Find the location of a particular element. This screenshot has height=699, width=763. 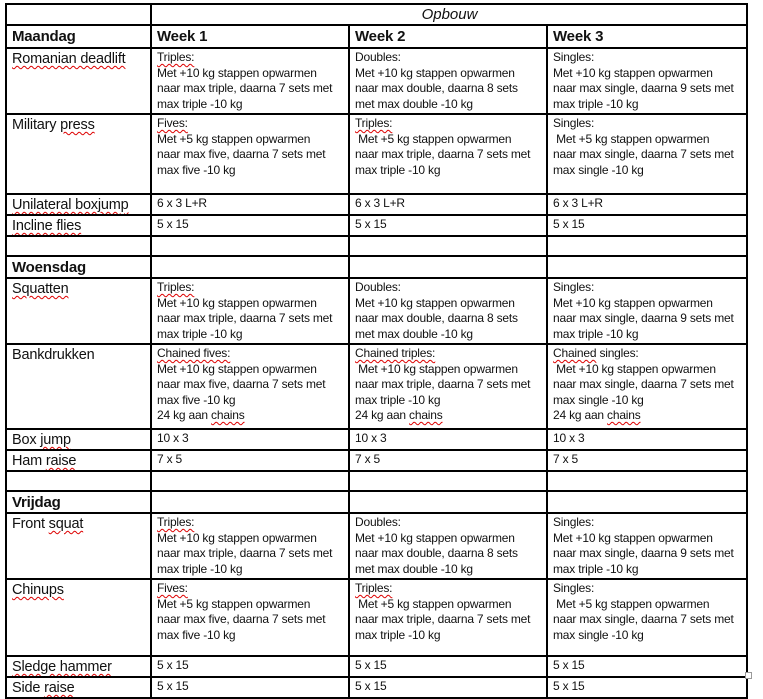

cell-box-jump-week-3: 10 x 3 is located at coordinates (647, 439).